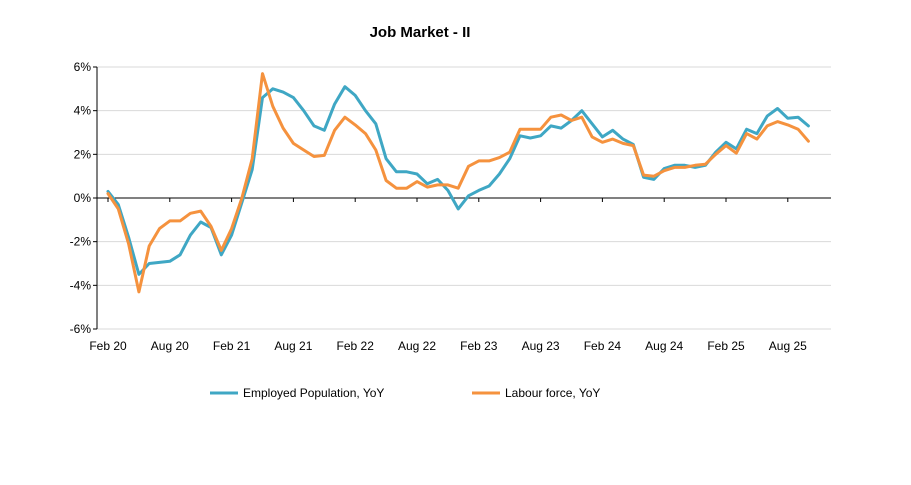 This screenshot has height=485, width=911. Describe the element at coordinates (81, 329) in the screenshot. I see `y-tick-label: -6%` at that location.